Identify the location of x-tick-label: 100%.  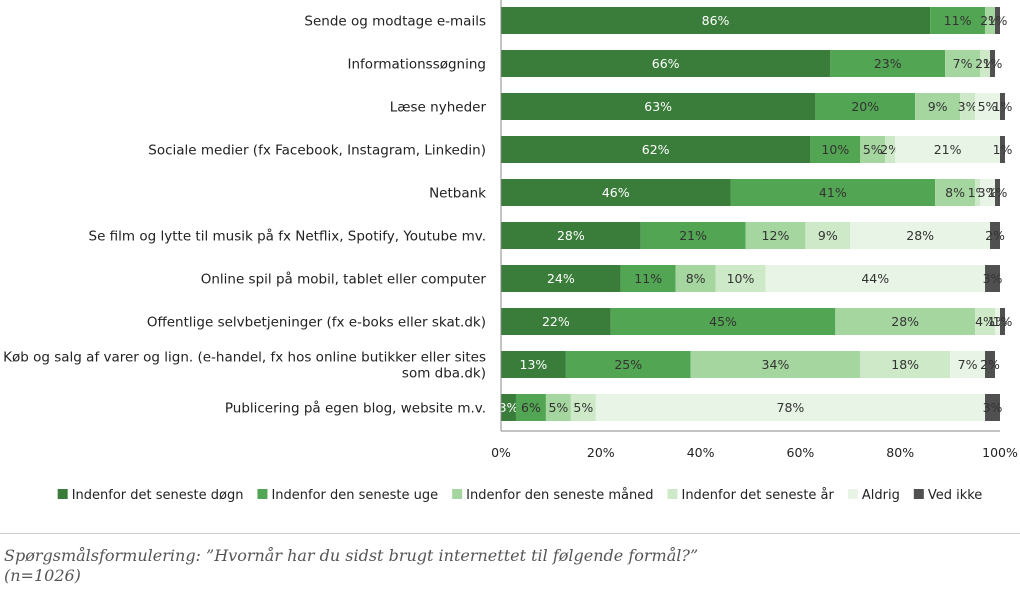
(1000, 452).